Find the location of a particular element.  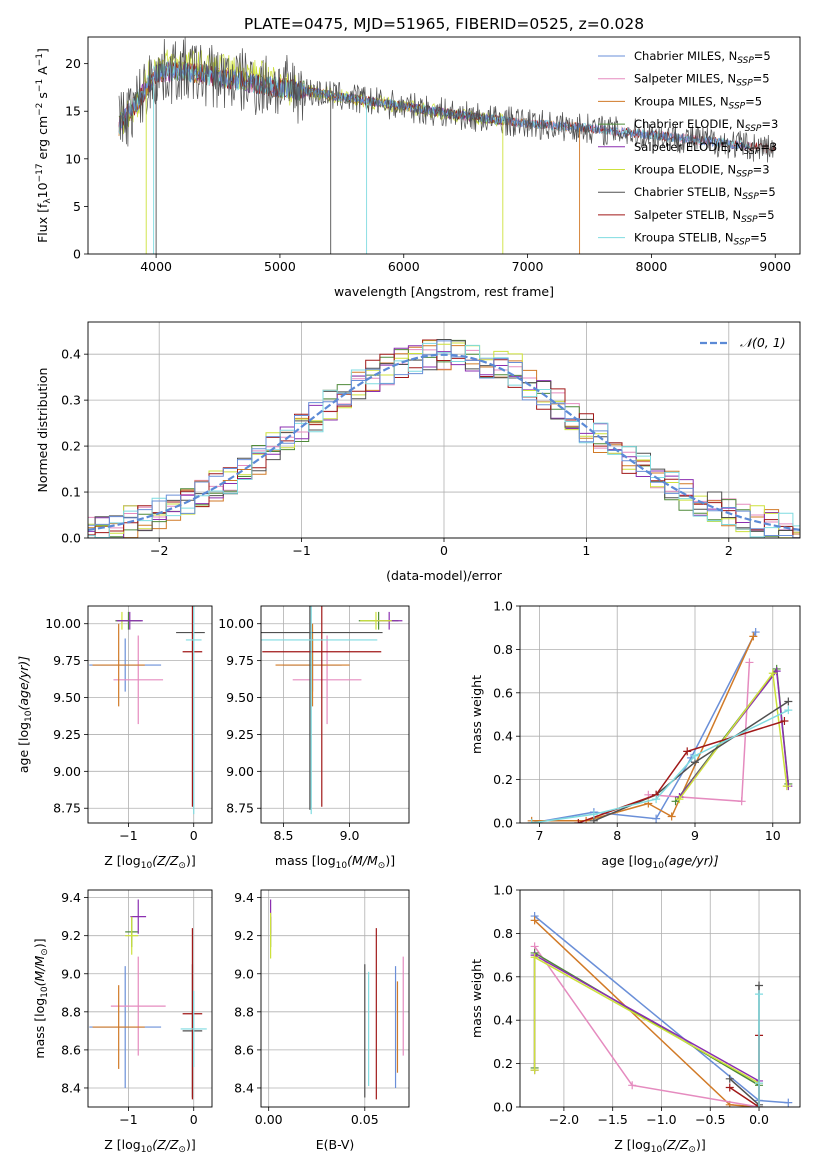

label-part: (M/M is located at coordinates (39, 971).